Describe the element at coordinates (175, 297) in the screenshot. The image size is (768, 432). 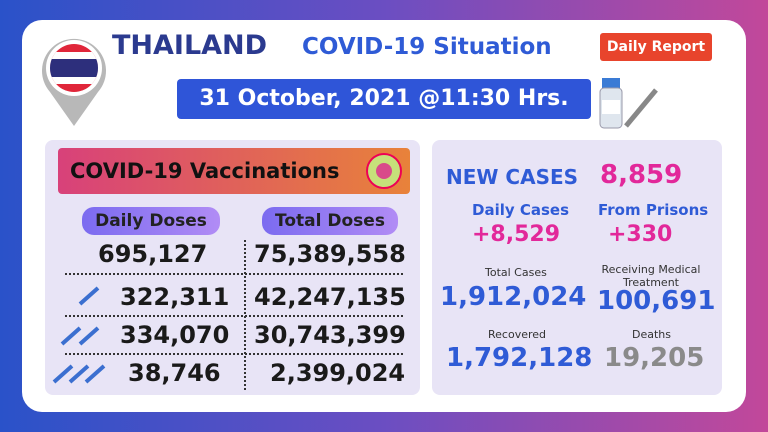
I see `daily-doses: 322,311` at that location.